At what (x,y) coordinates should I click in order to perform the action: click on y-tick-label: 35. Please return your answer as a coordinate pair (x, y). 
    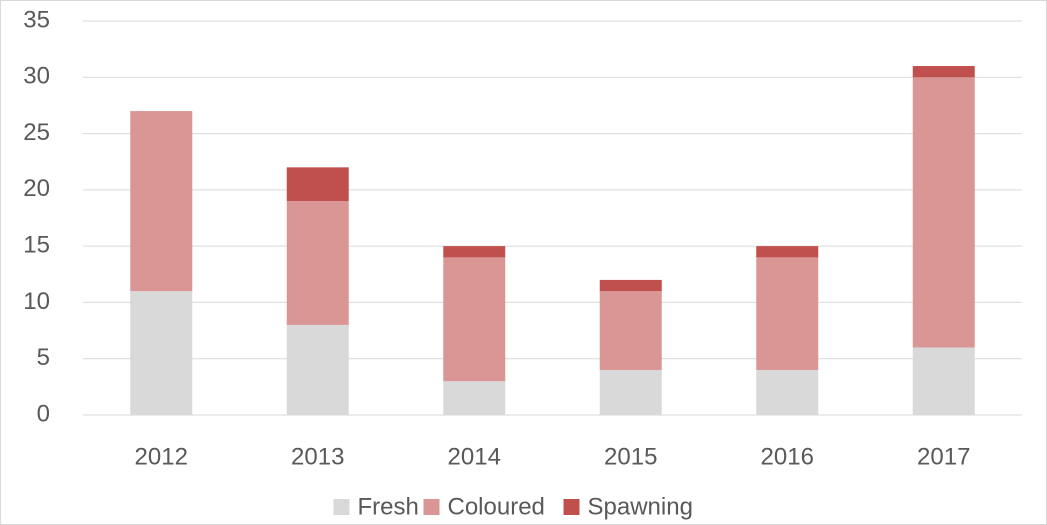
    Looking at the image, I should click on (36, 19).